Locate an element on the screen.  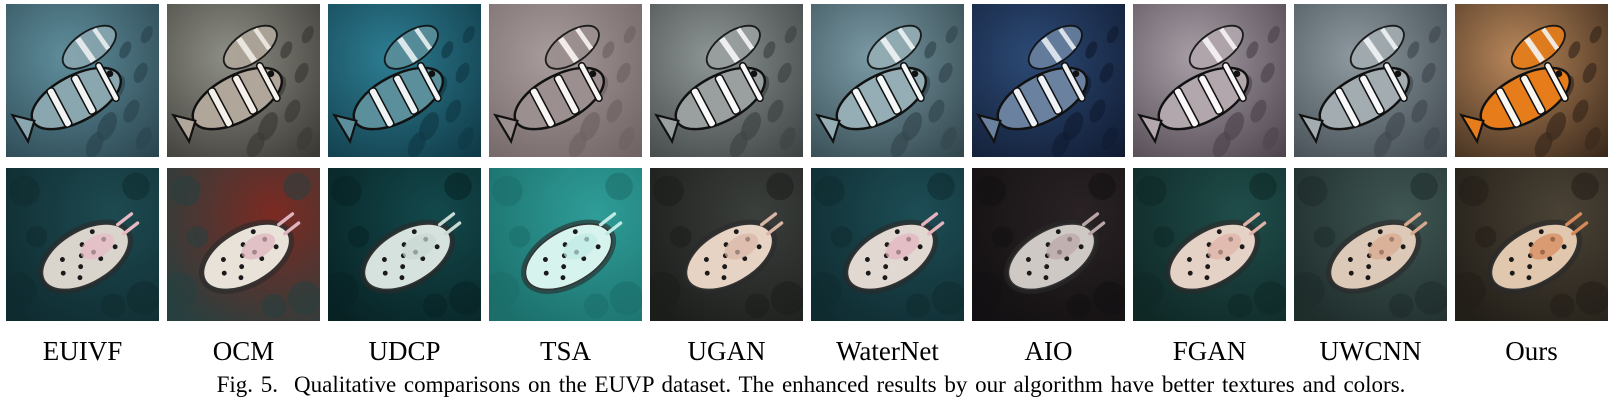
method-label-waternet: WaterNet is located at coordinates (887, 351).